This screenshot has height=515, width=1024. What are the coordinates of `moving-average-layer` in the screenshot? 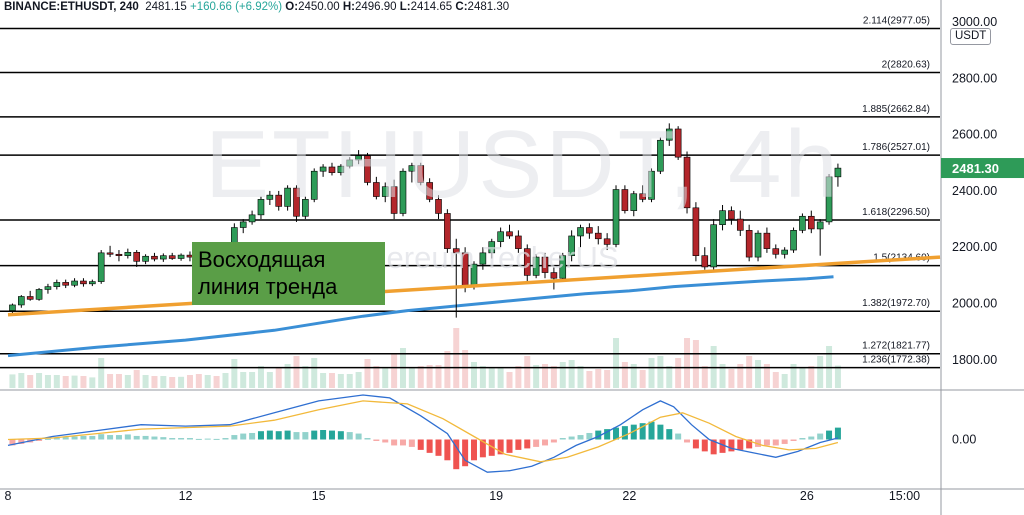 It's located at (420, 316).